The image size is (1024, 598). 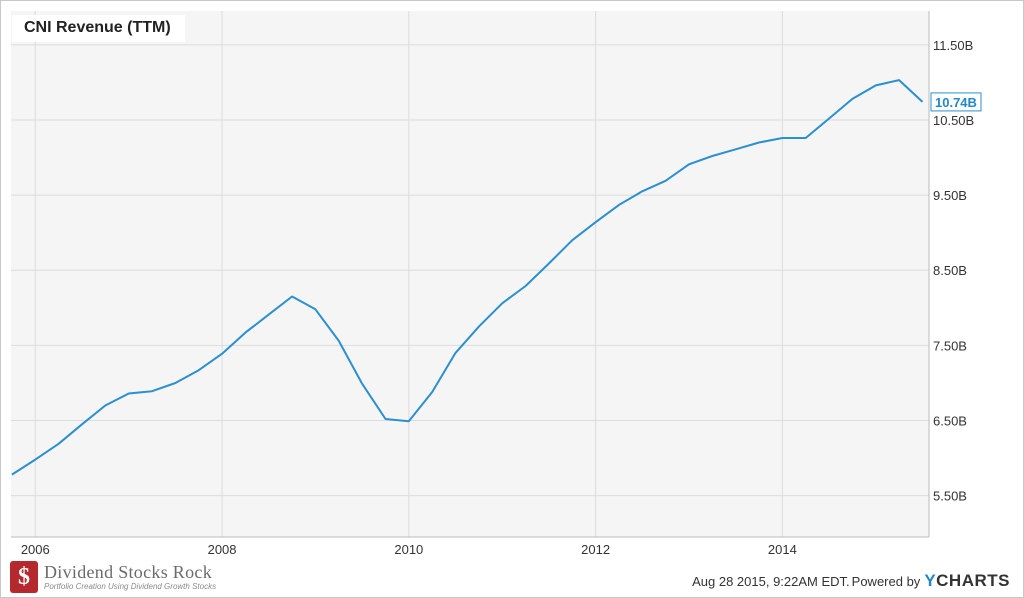 What do you see at coordinates (886, 581) in the screenshot?
I see `powered-by-text: Powered by` at bounding box center [886, 581].